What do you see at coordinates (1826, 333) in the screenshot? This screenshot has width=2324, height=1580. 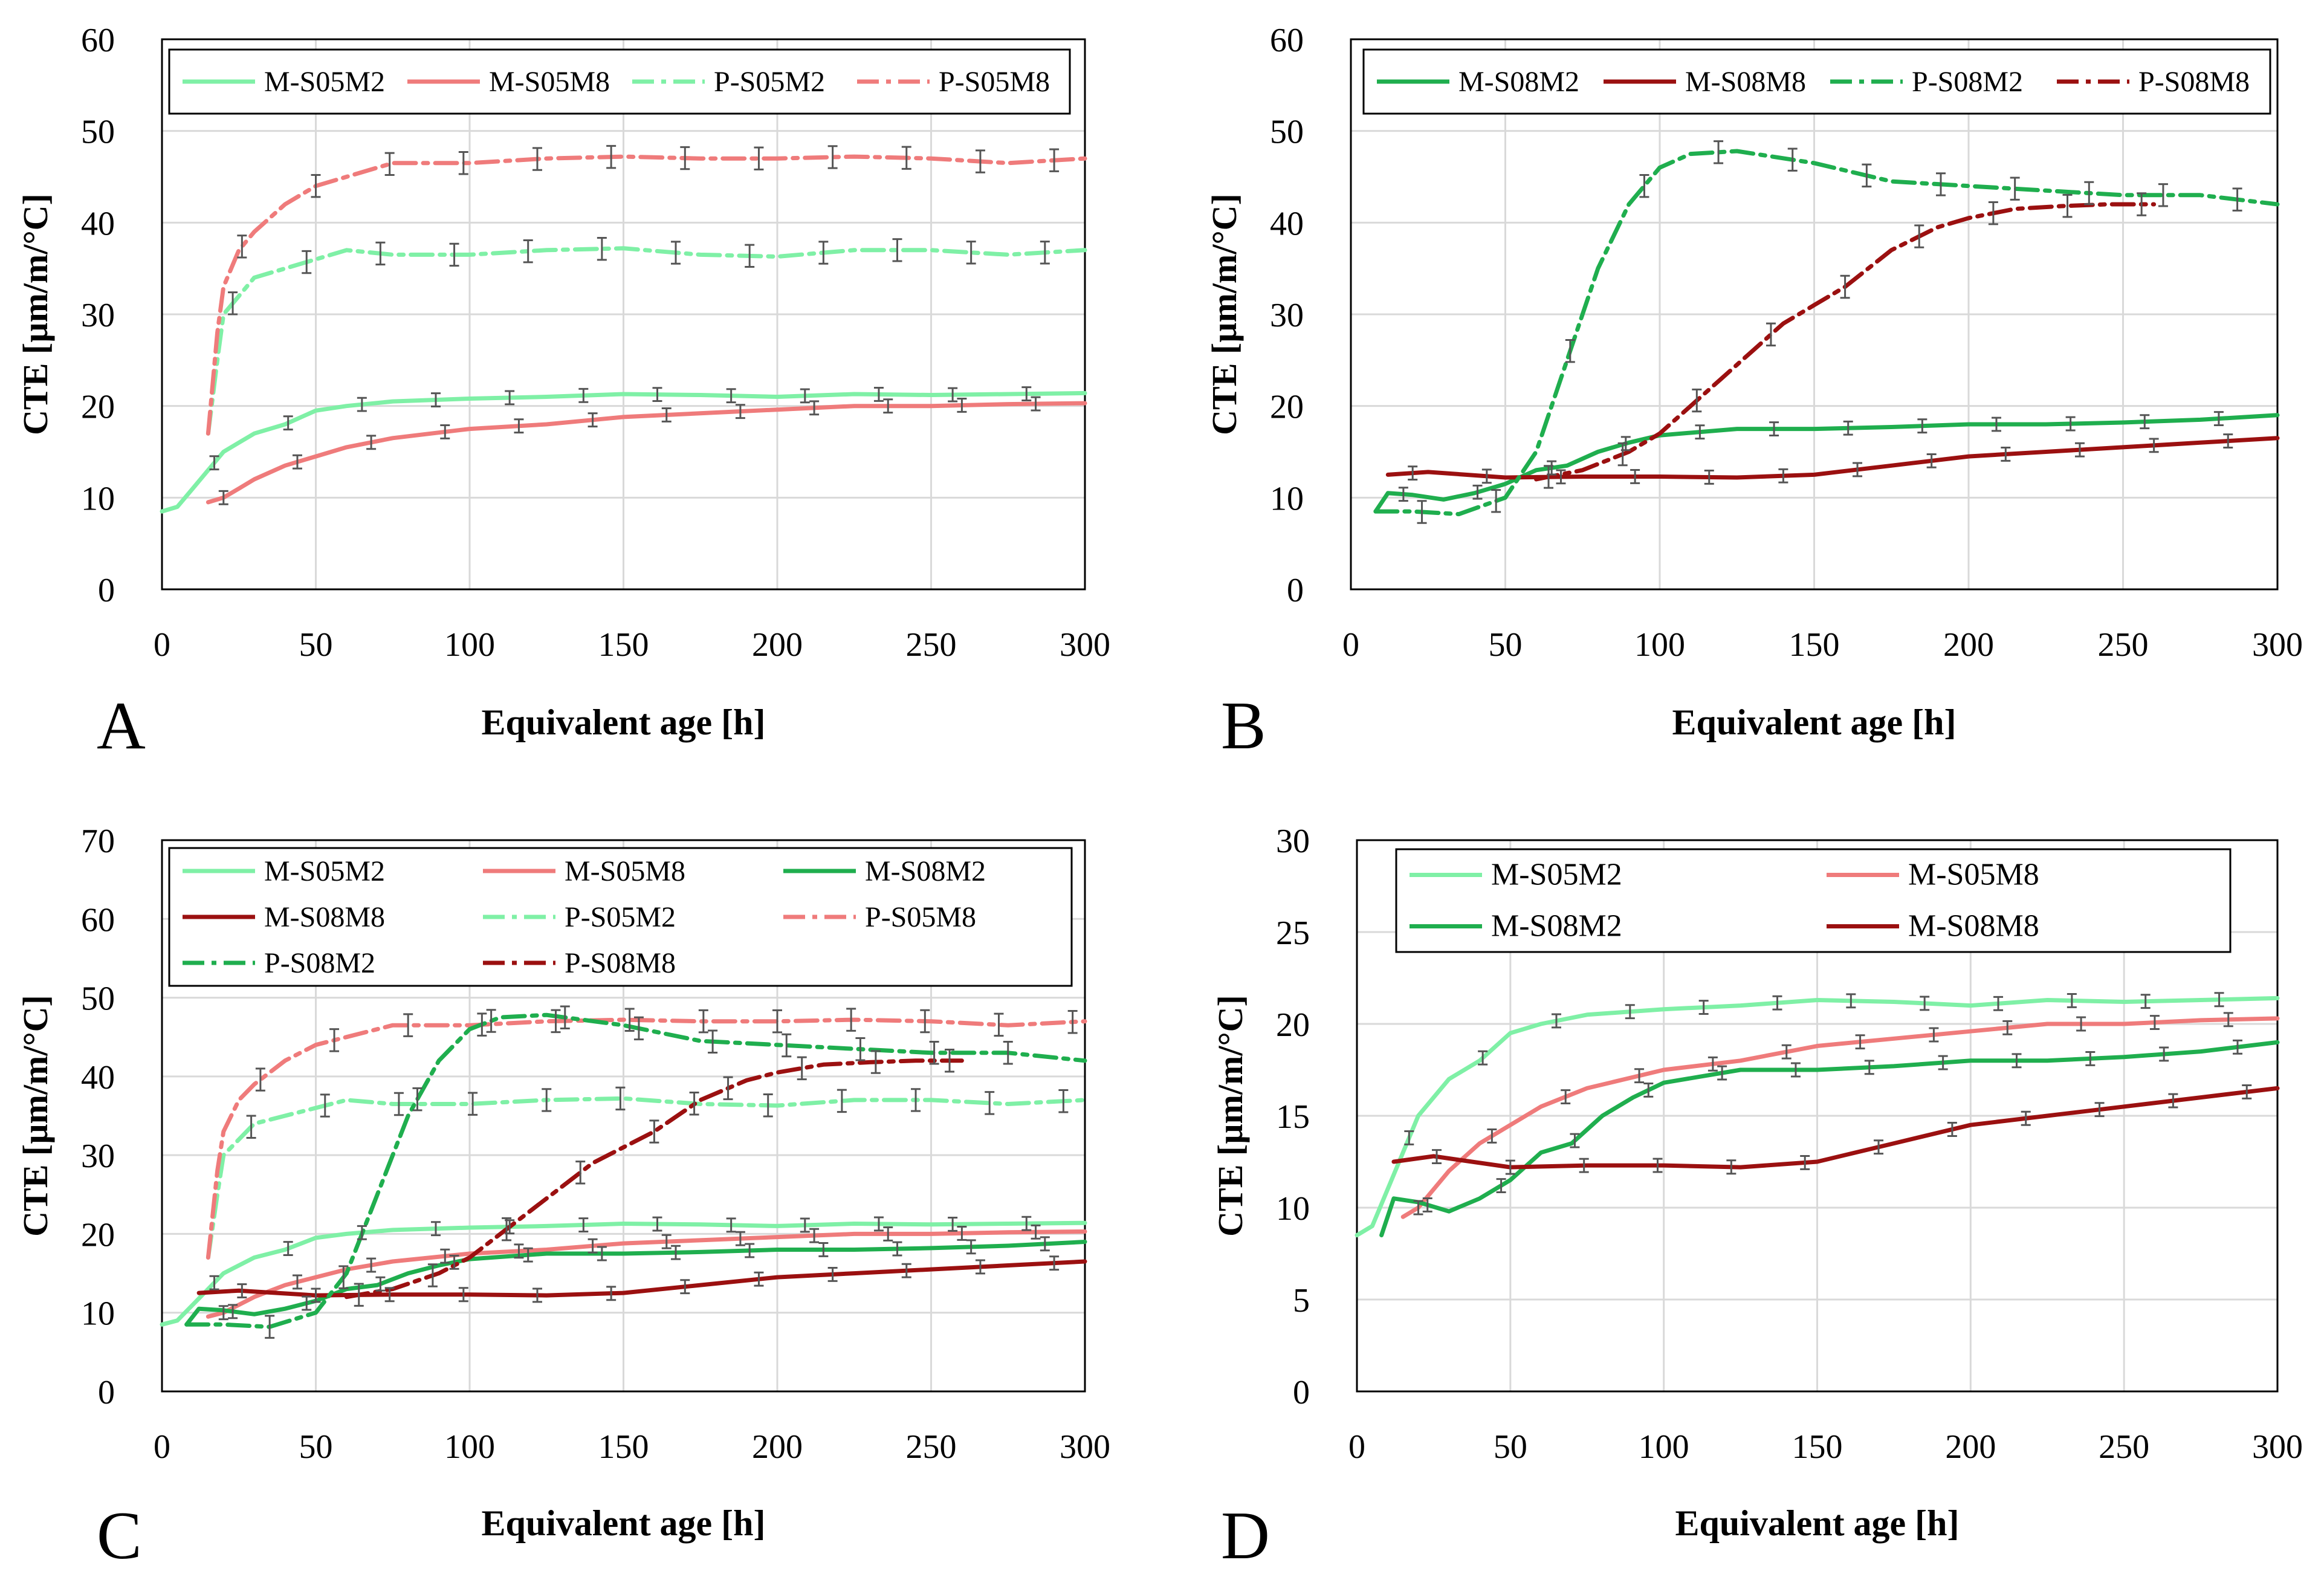 I see `panel-b-series-p-s08m2` at bounding box center [1826, 333].